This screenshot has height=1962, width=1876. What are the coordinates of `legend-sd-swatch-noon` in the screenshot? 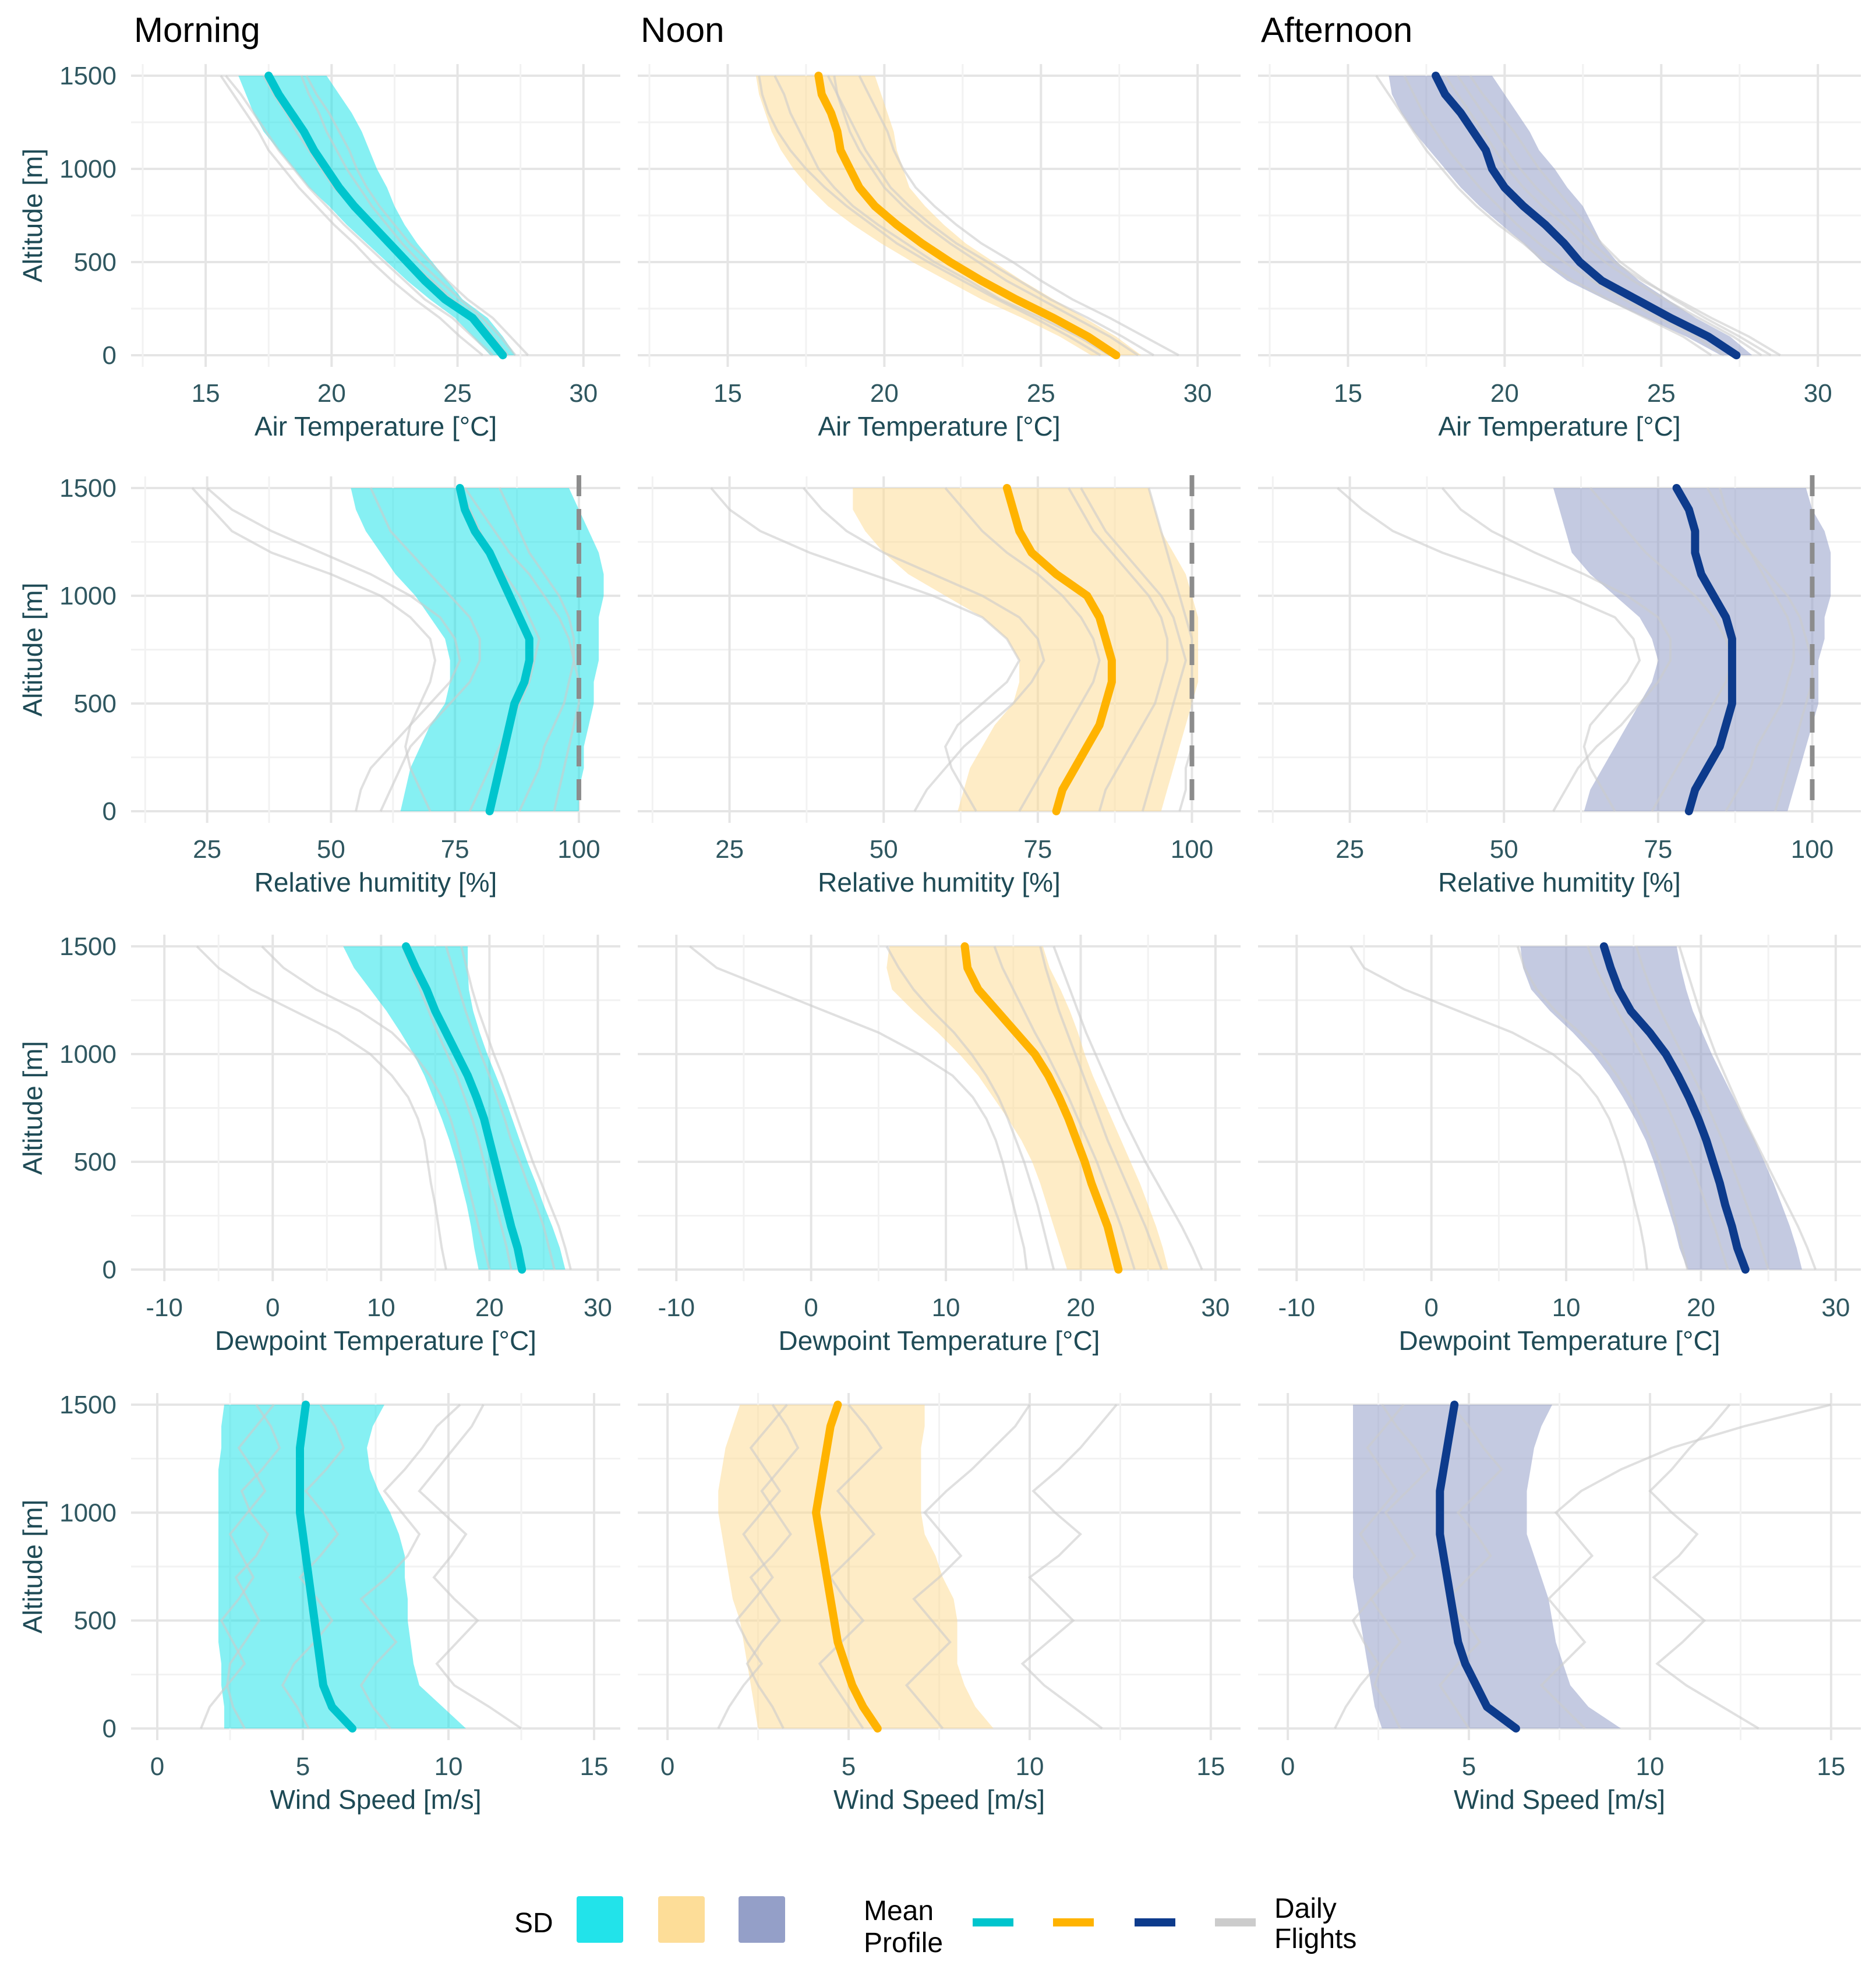 It's located at (682, 1919).